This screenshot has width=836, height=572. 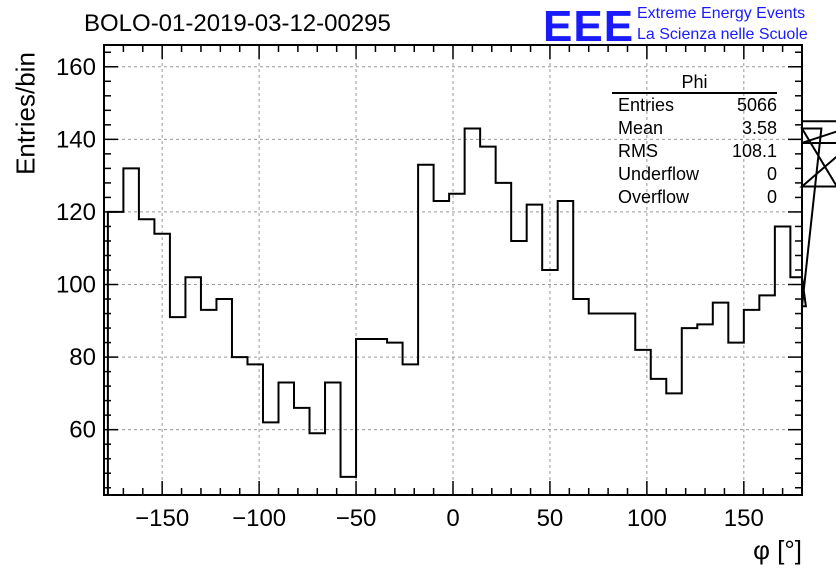 What do you see at coordinates (777, 550) in the screenshot?
I see `x-axis-label: φ [°]` at bounding box center [777, 550].